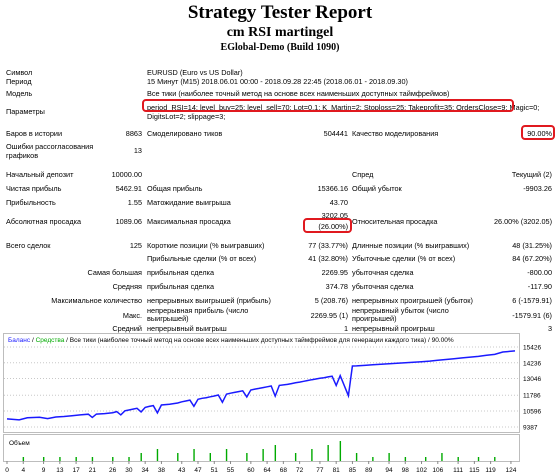 Image resolution: width=560 pixels, height=475 pixels. Describe the element at coordinates (215, 470) in the screenshot. I see `x-tick-label: 51` at that location.